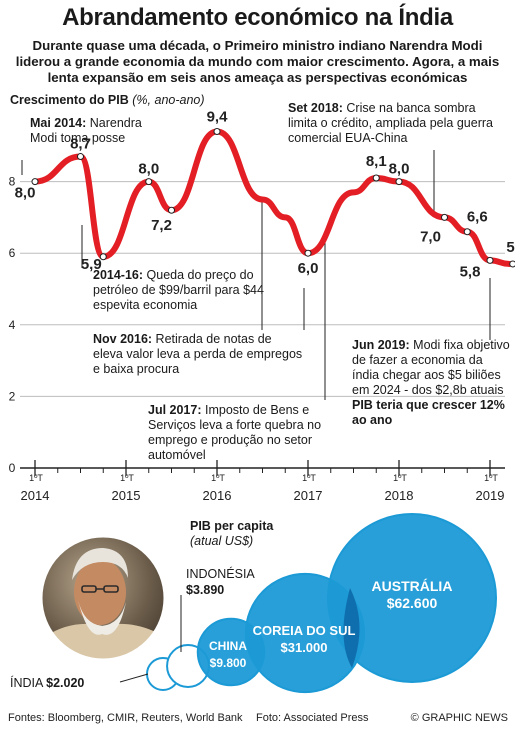  What do you see at coordinates (12, 182) in the screenshot?
I see `y-tick-label: 8` at bounding box center [12, 182].